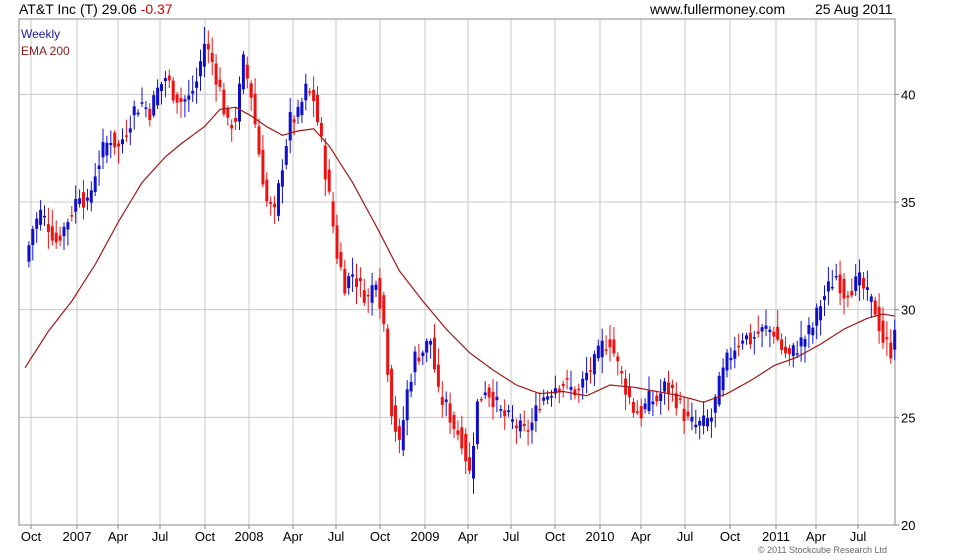 The height and width of the screenshot is (560, 980). I want to click on y-tick-label: 25, so click(908, 417).